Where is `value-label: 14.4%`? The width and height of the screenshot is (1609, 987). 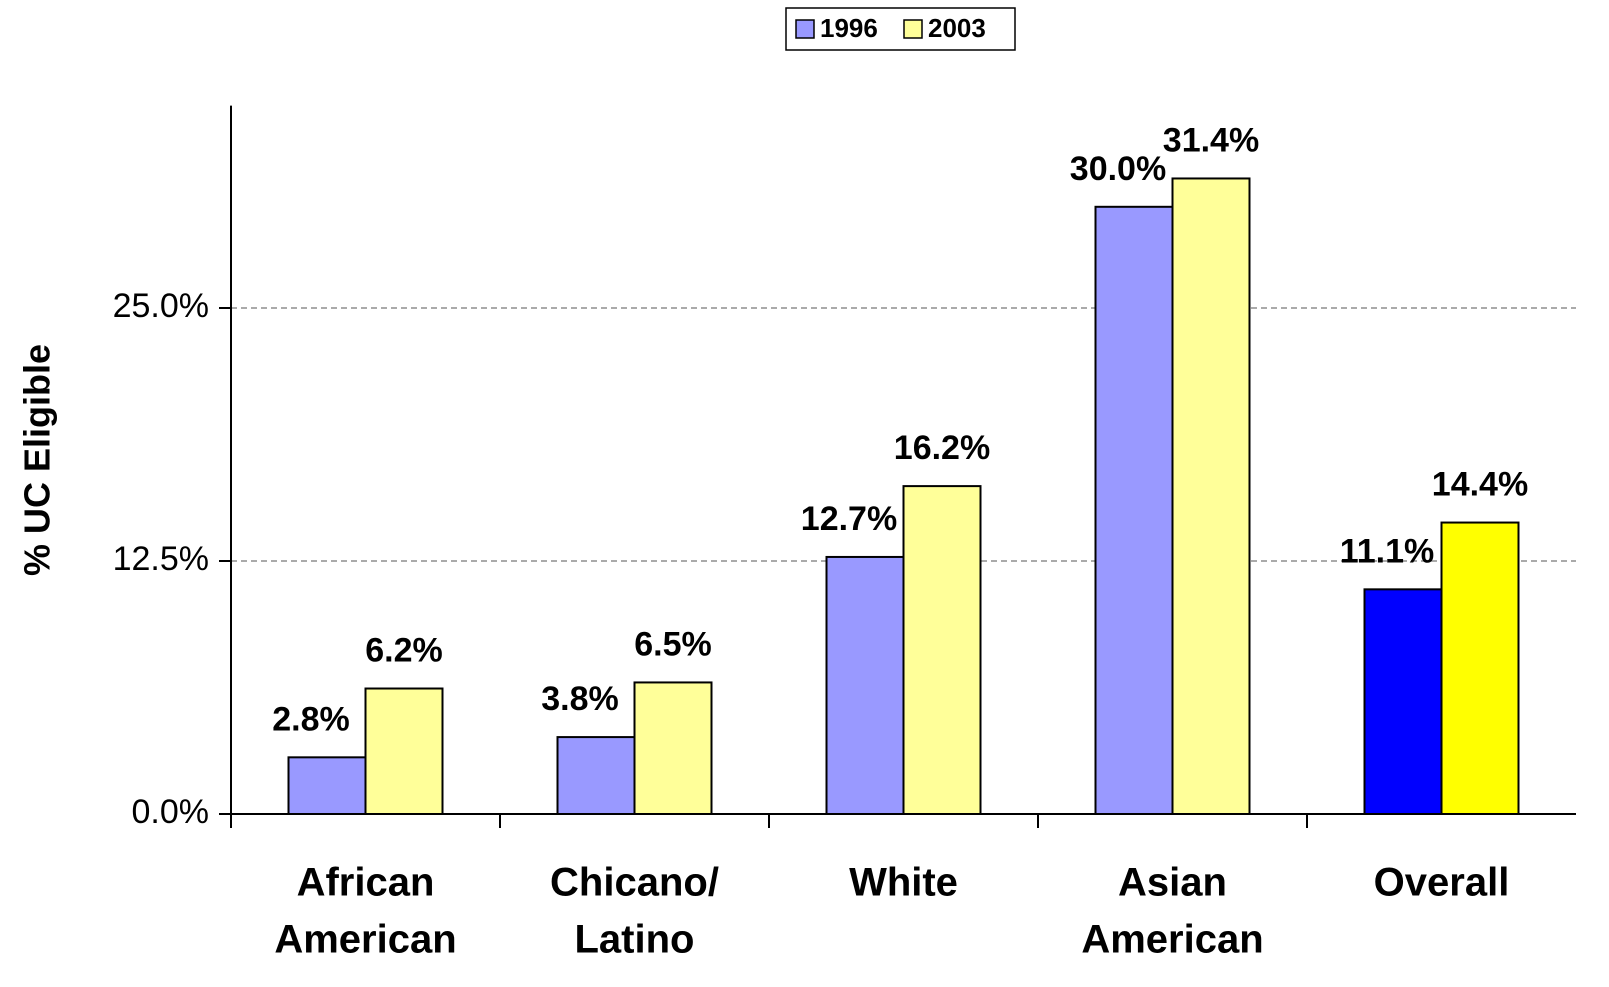
value-label: 14.4% is located at coordinates (1480, 485).